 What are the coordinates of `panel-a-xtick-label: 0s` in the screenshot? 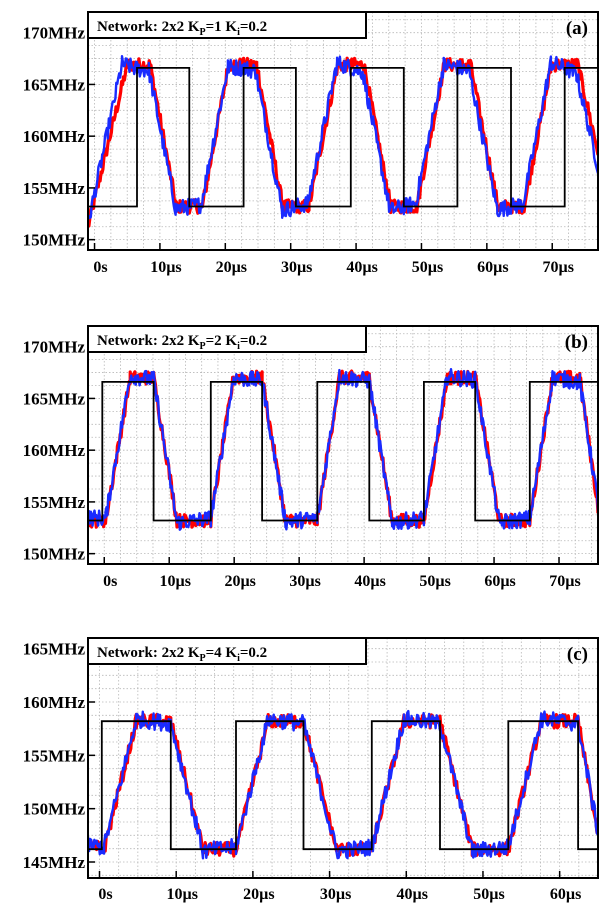 It's located at (100, 267).